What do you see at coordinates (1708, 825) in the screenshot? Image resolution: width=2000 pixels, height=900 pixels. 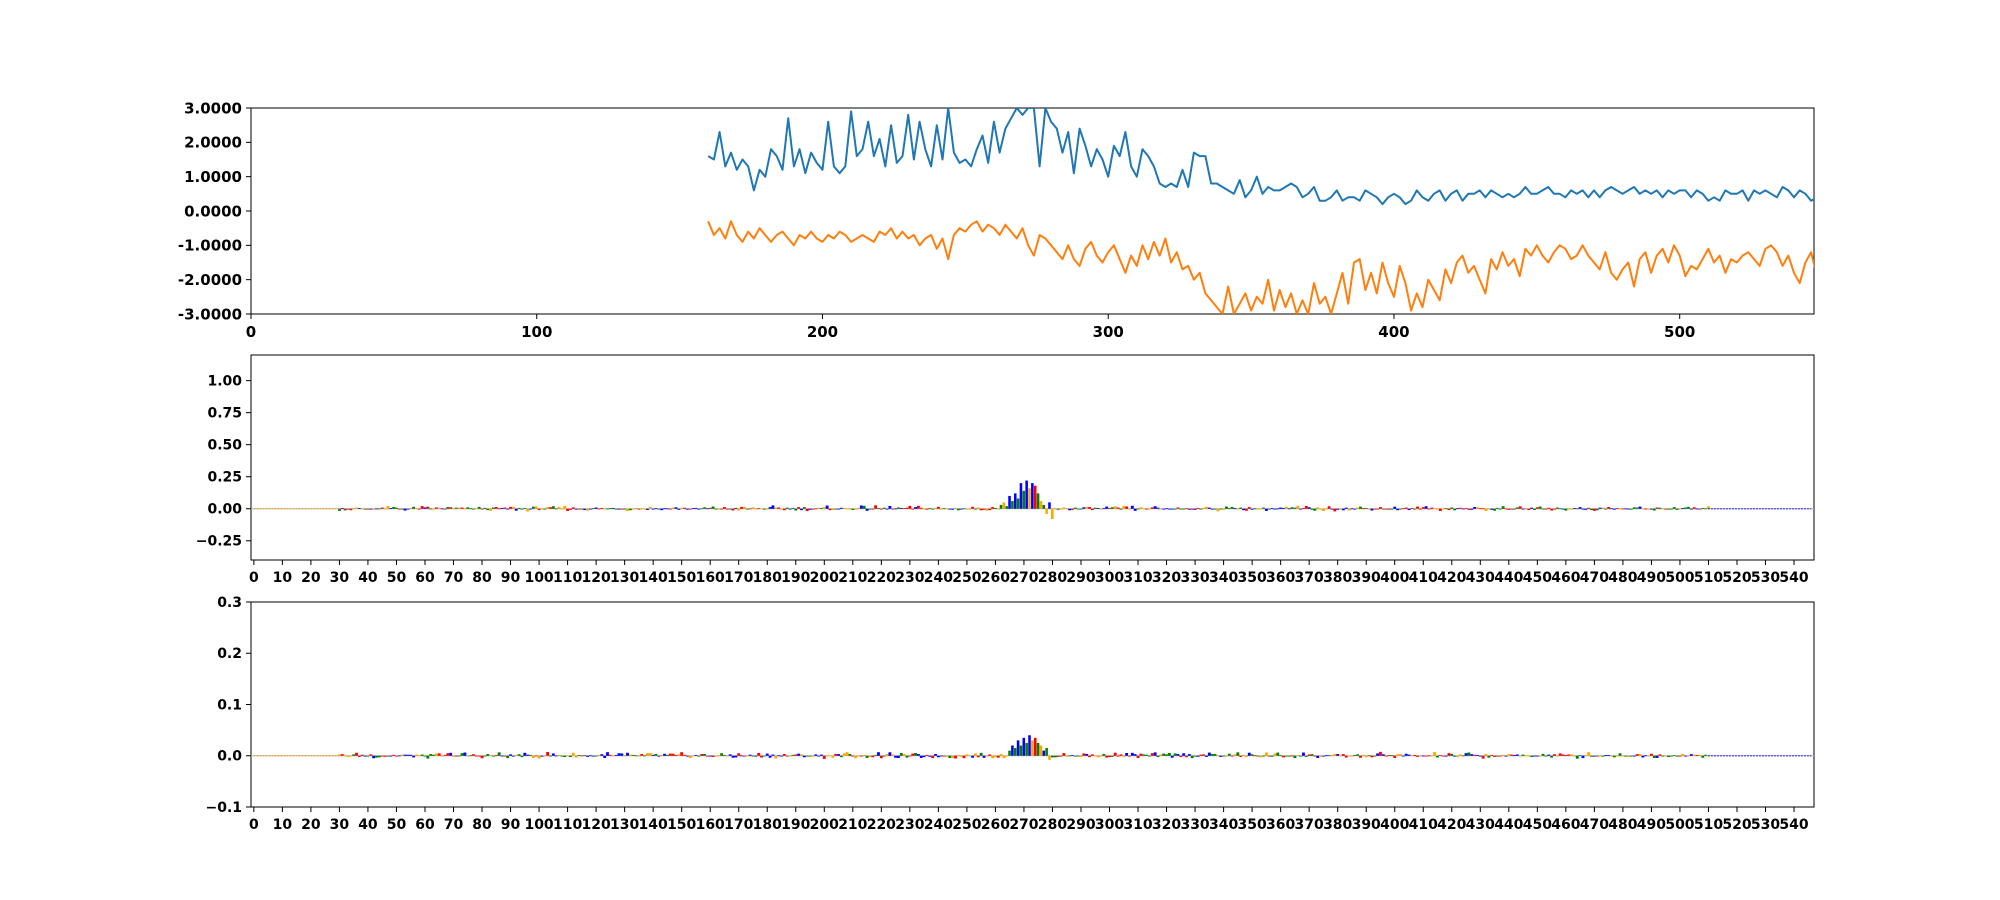 I see `x-tick-label: 510` at bounding box center [1708, 825].